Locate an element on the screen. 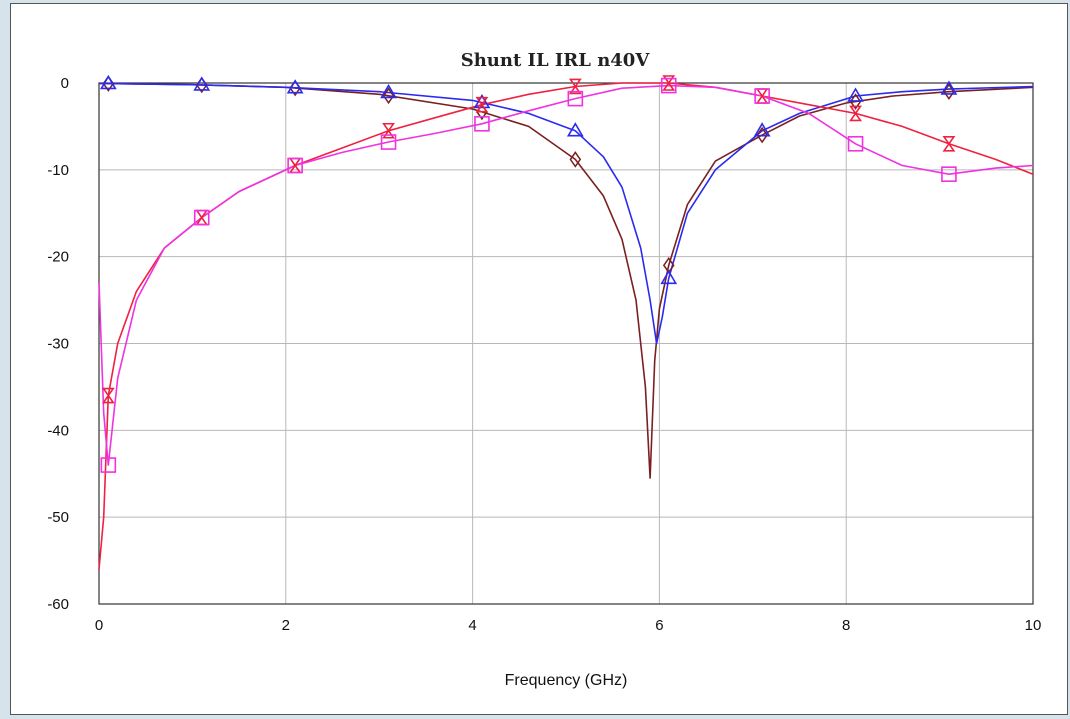 This screenshot has width=1070, height=719. y-tick-label: -40 is located at coordinates (58, 430).